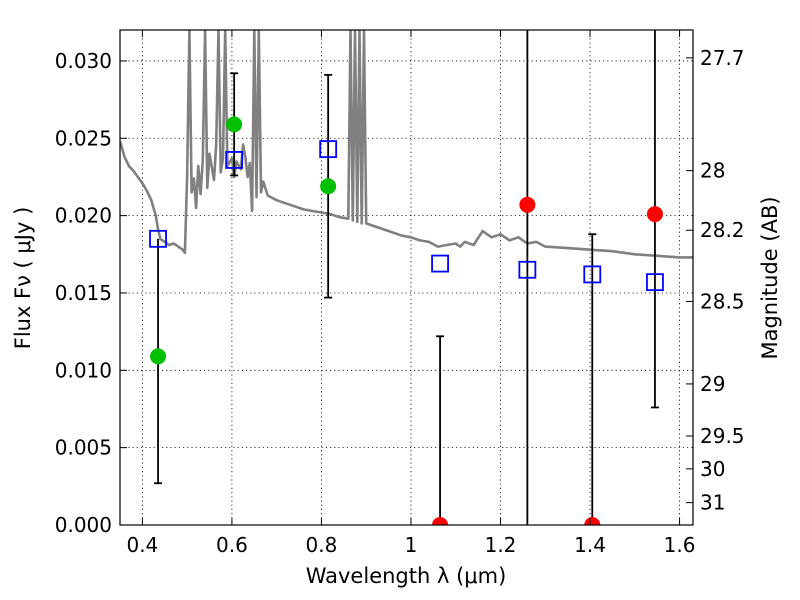 Image resolution: width=800 pixels, height=600 pixels. What do you see at coordinates (712, 503) in the screenshot?
I see `mag-tick-label: 31` at bounding box center [712, 503].